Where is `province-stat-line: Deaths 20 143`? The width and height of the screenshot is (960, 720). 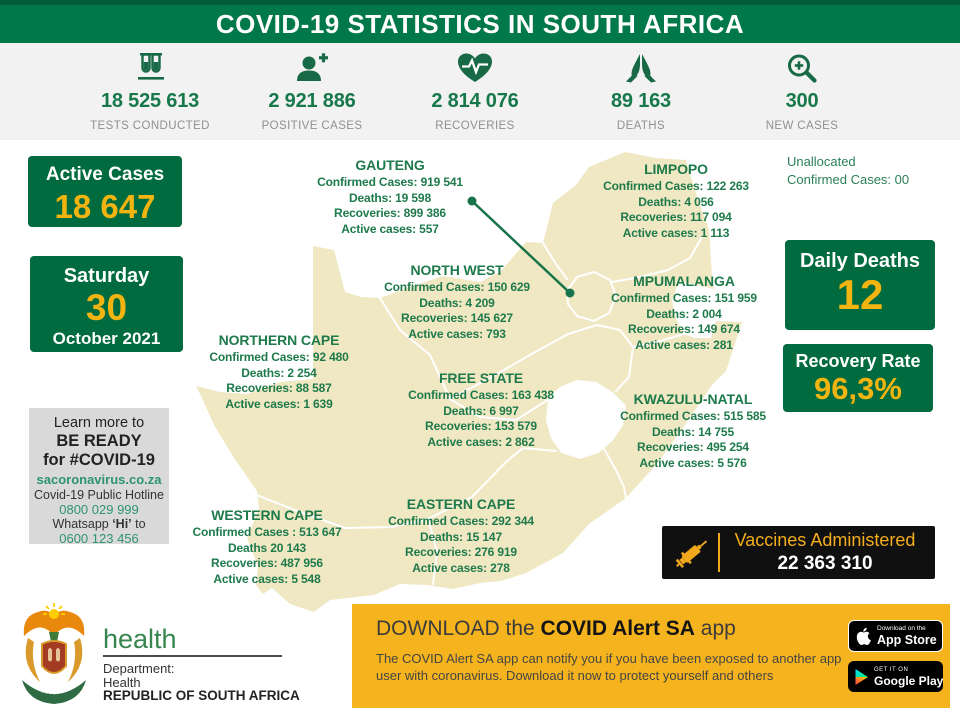
province-stat-line: Deaths 20 143 is located at coordinates (267, 547).